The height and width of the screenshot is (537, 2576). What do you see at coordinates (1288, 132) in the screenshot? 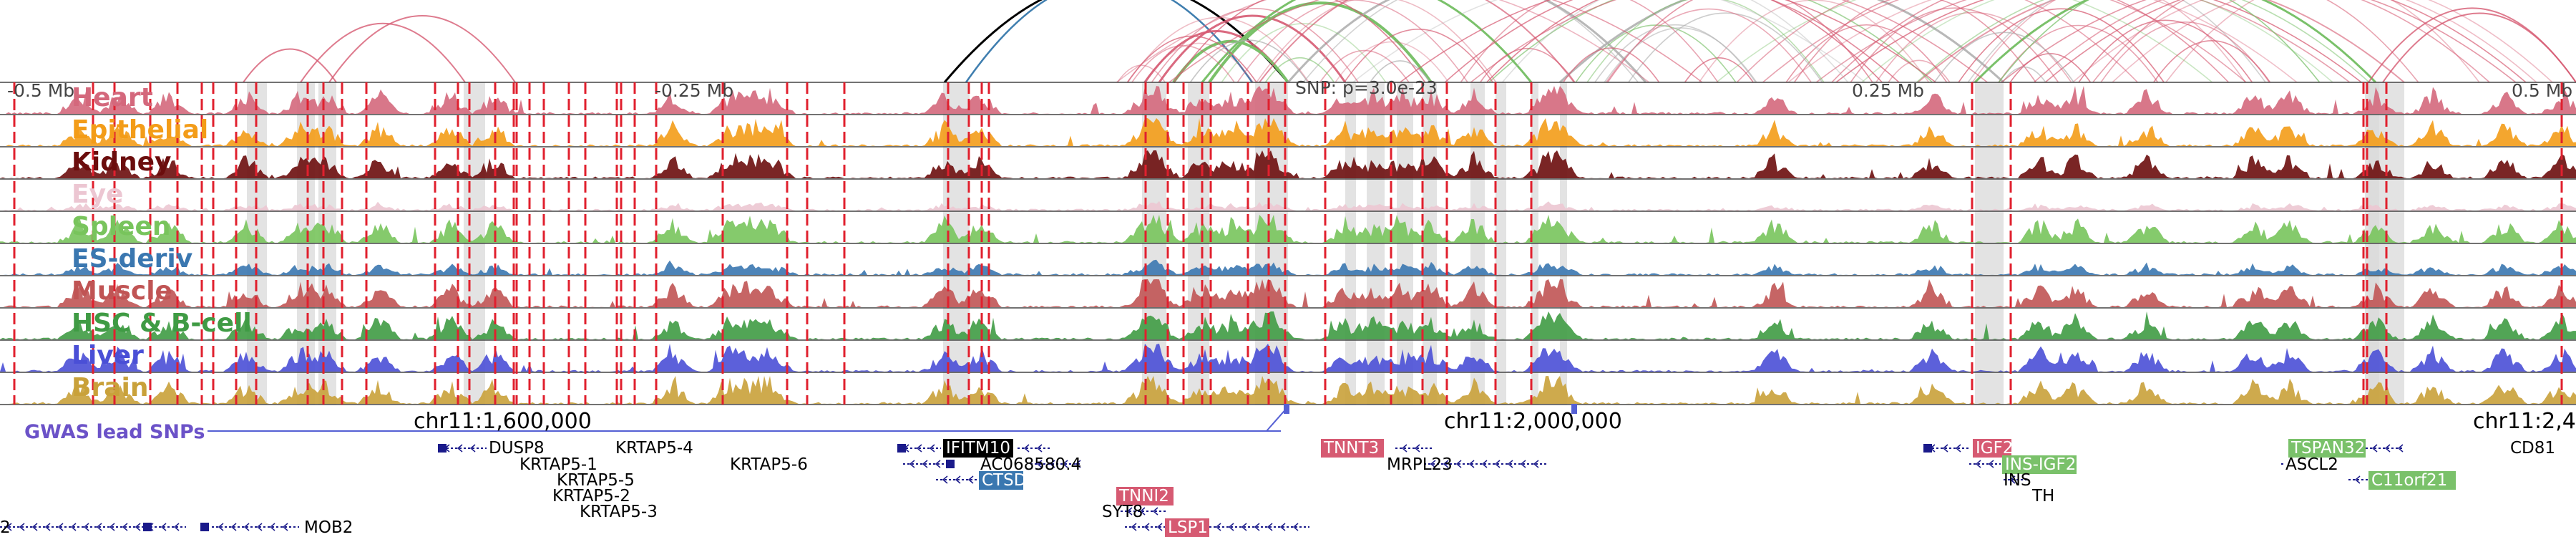
I see `signal-epithelial` at bounding box center [1288, 132].